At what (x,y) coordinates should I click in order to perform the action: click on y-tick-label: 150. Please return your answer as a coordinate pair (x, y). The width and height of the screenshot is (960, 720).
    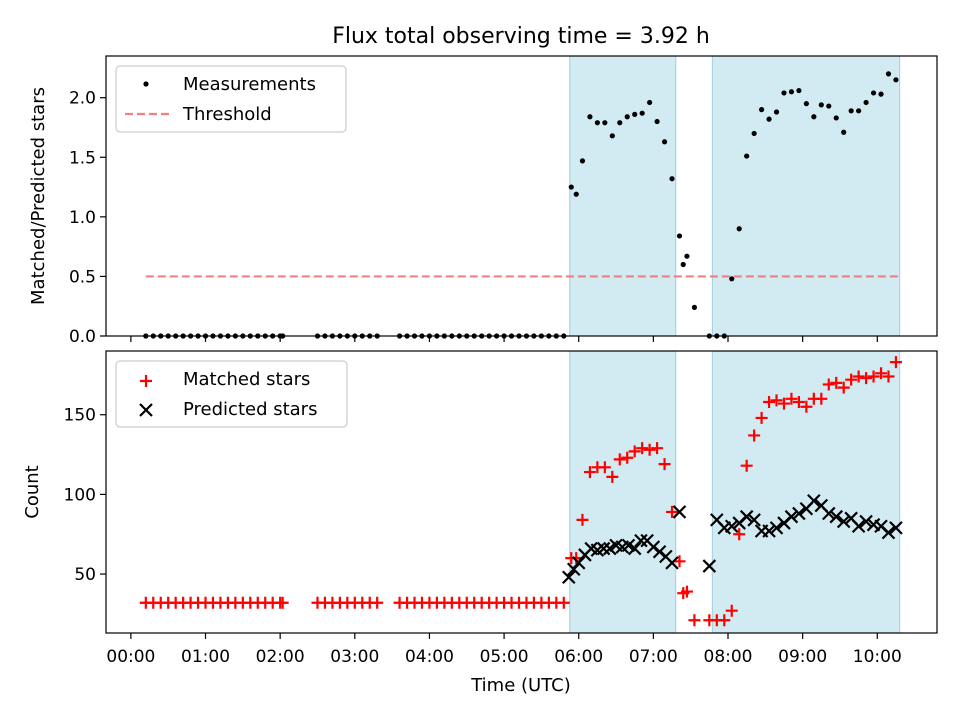
    Looking at the image, I should click on (80, 416).